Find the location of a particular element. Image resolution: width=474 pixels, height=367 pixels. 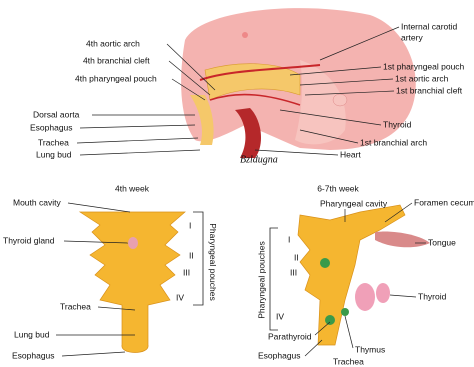

label: Thyroid gland is located at coordinates (29, 240).